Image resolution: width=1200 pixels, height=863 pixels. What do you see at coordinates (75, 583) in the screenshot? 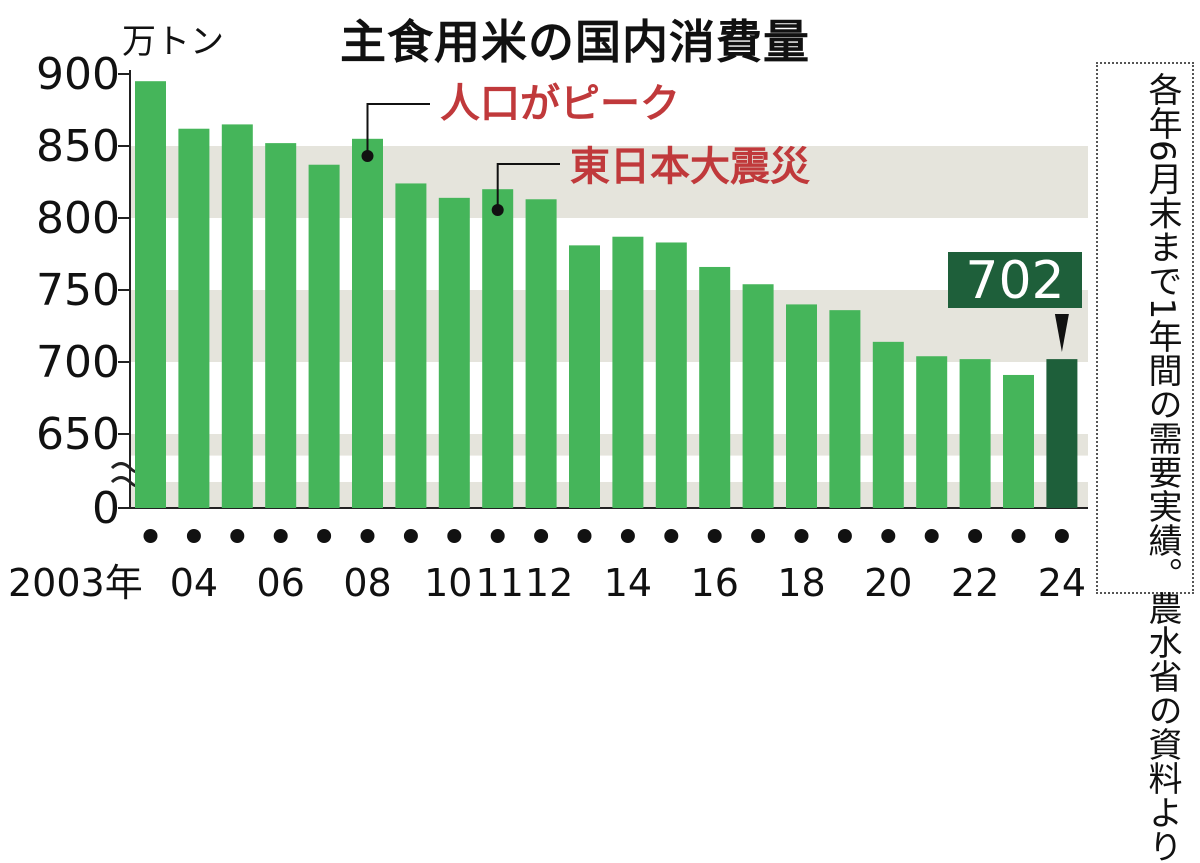
I see `x-tick-label: 2003年` at bounding box center [75, 583].